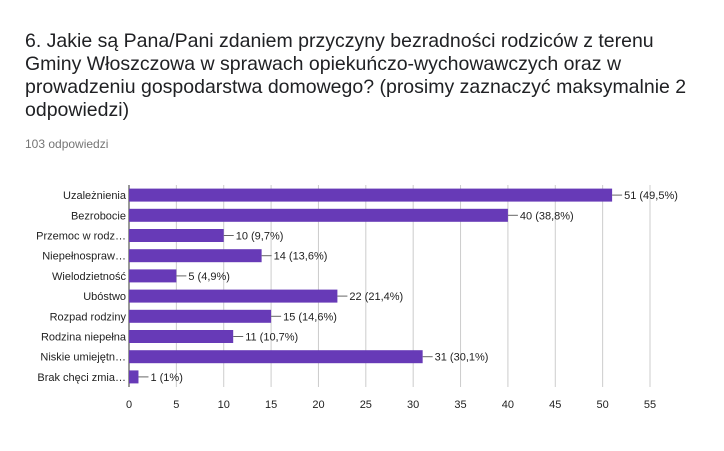  What do you see at coordinates (376, 297) in the screenshot?
I see `data-label: 22 (21,4%)` at bounding box center [376, 297].